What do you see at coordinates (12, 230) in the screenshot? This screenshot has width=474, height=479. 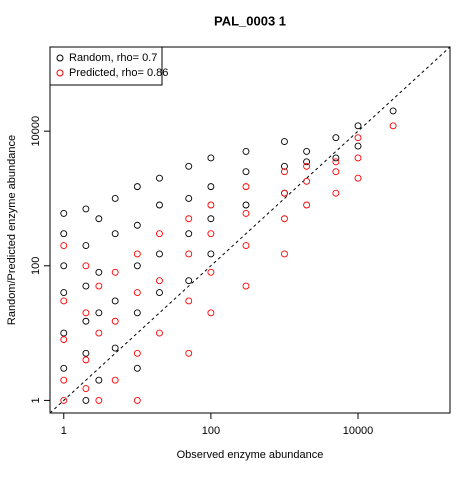 I see `y-axis-label: Random/Predicted enzyme abundance` at bounding box center [12, 230].